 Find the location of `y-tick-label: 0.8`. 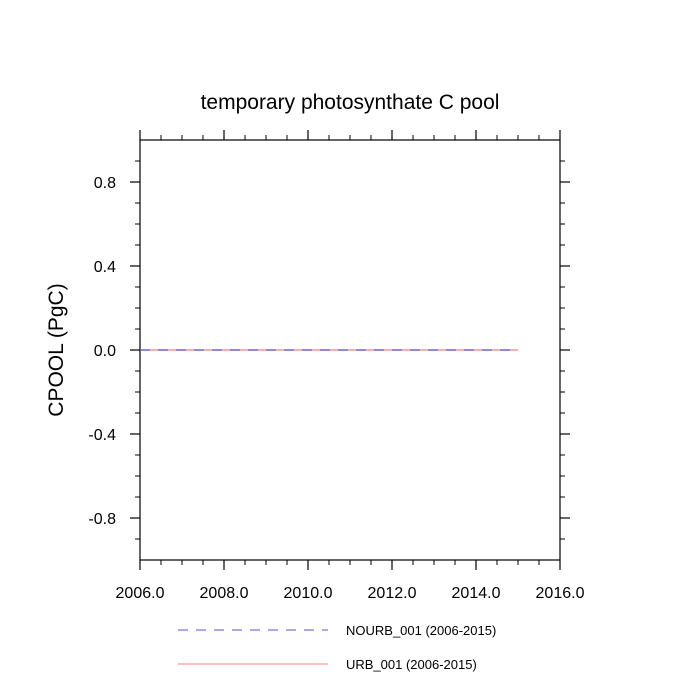

y-tick-label: 0.8 is located at coordinates (105, 183).